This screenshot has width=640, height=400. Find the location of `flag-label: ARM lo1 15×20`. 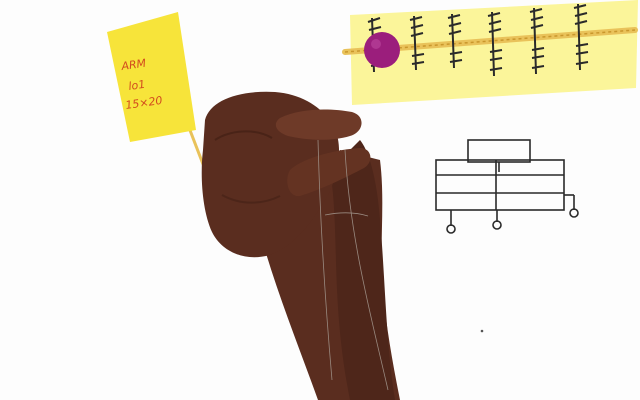

flag-label: ARM lo1 15×20 is located at coordinates (142, 84).